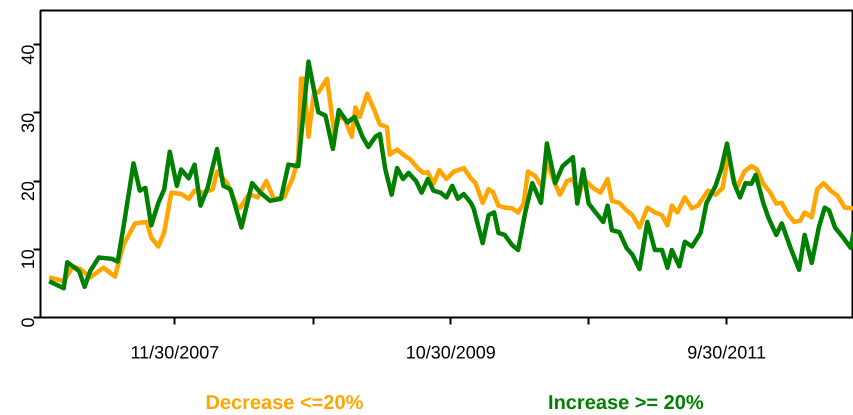 The height and width of the screenshot is (415, 853). What do you see at coordinates (28, 122) in the screenshot?
I see `y-tick-label: 30` at bounding box center [28, 122].